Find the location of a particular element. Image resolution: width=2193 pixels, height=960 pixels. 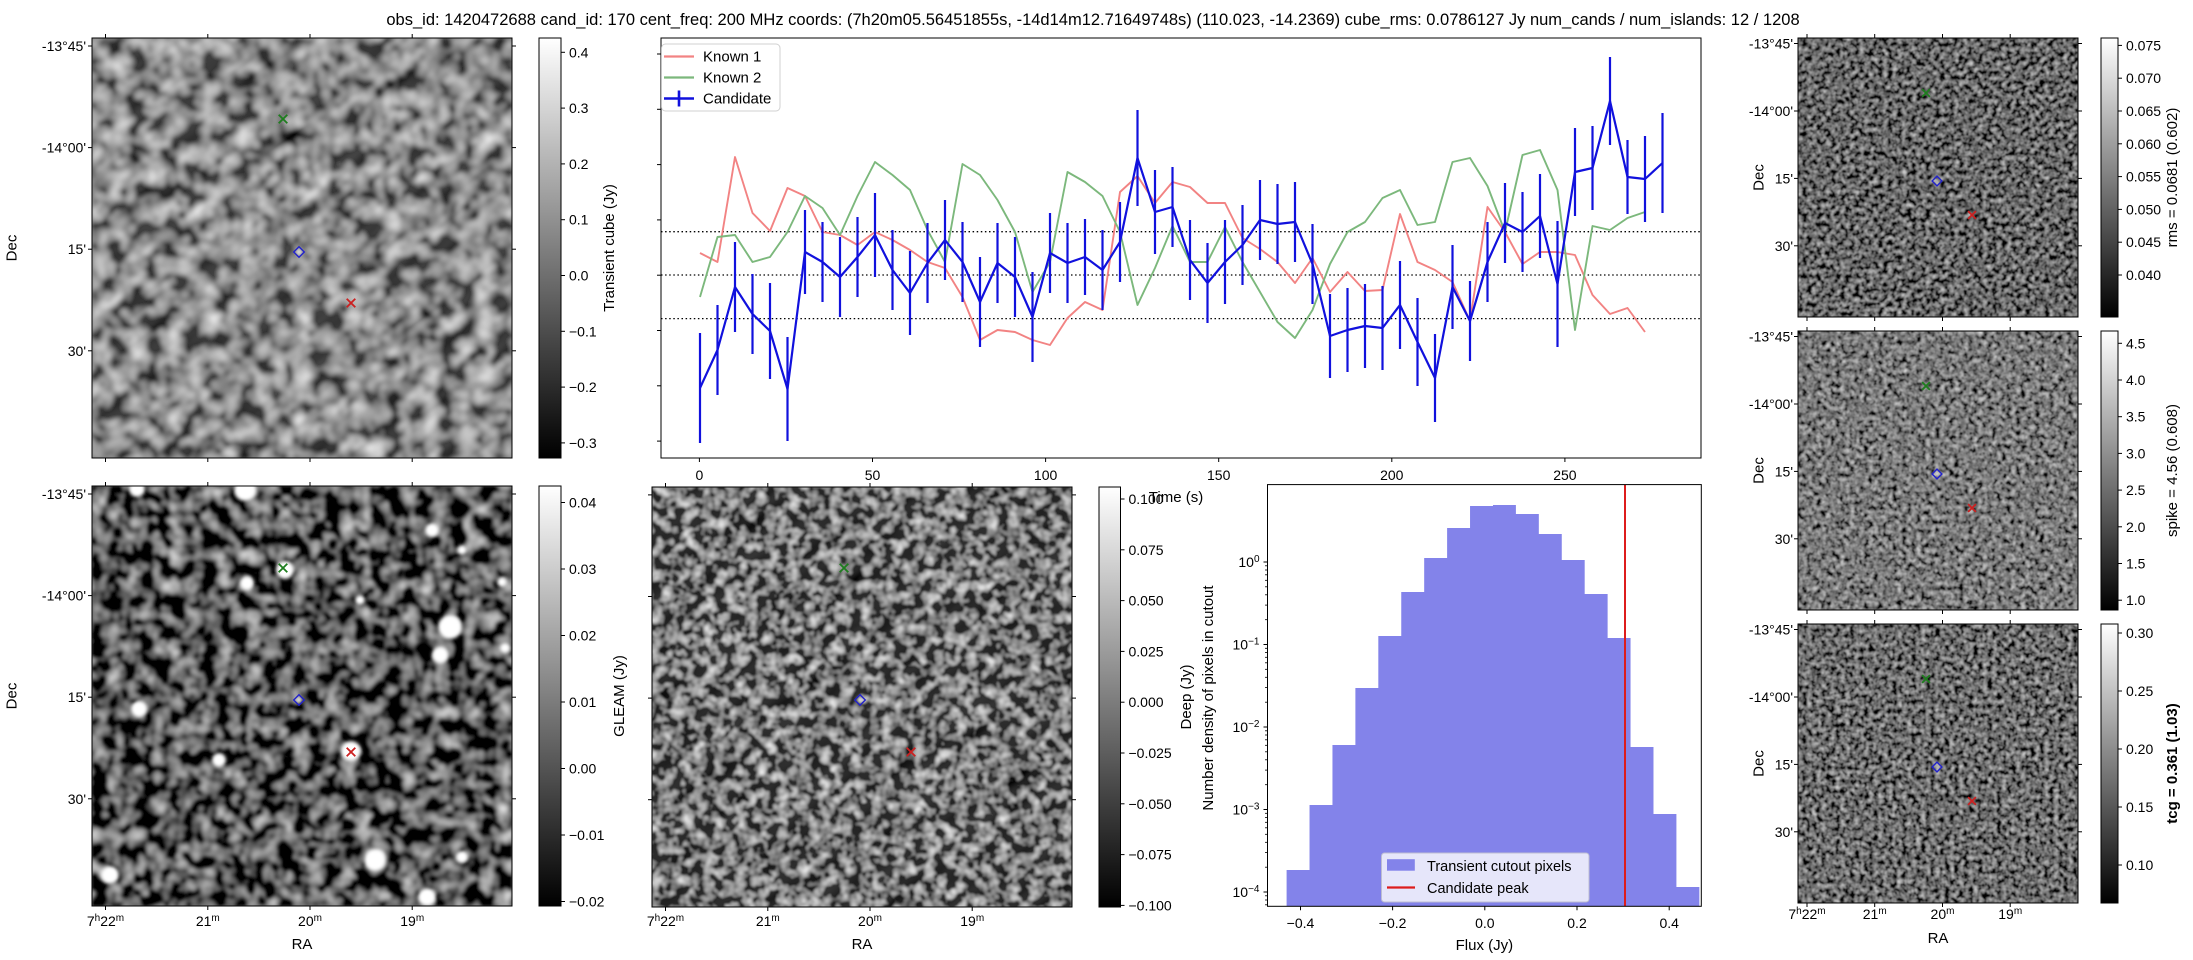

svg-text: 0.02 is located at coordinates (582, 636).